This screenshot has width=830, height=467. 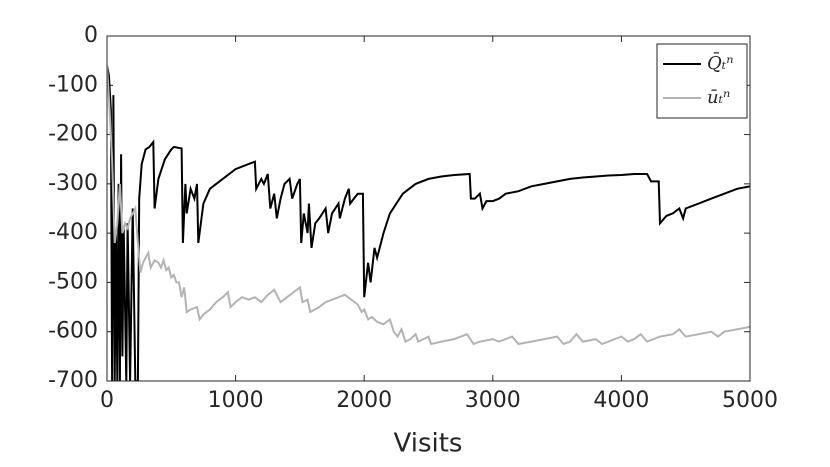 I want to click on x-tick-label: 0, so click(x=107, y=400).